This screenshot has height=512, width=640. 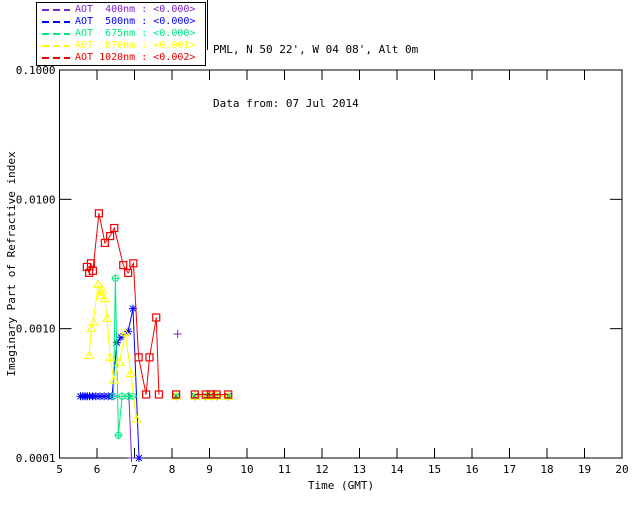 What do you see at coordinates (284, 469) in the screenshot?
I see `x-tick-label: 11` at bounding box center [284, 469].